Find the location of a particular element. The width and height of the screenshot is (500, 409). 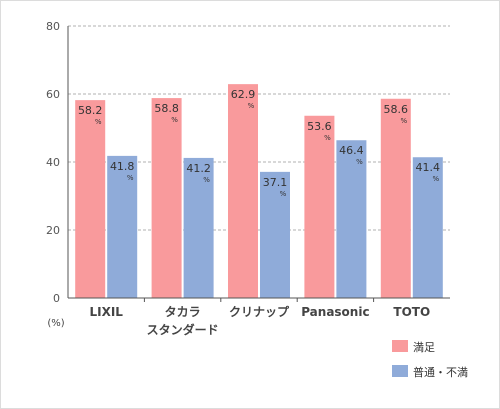

data-label-1-3: 46.4 is located at coordinates (351, 150).